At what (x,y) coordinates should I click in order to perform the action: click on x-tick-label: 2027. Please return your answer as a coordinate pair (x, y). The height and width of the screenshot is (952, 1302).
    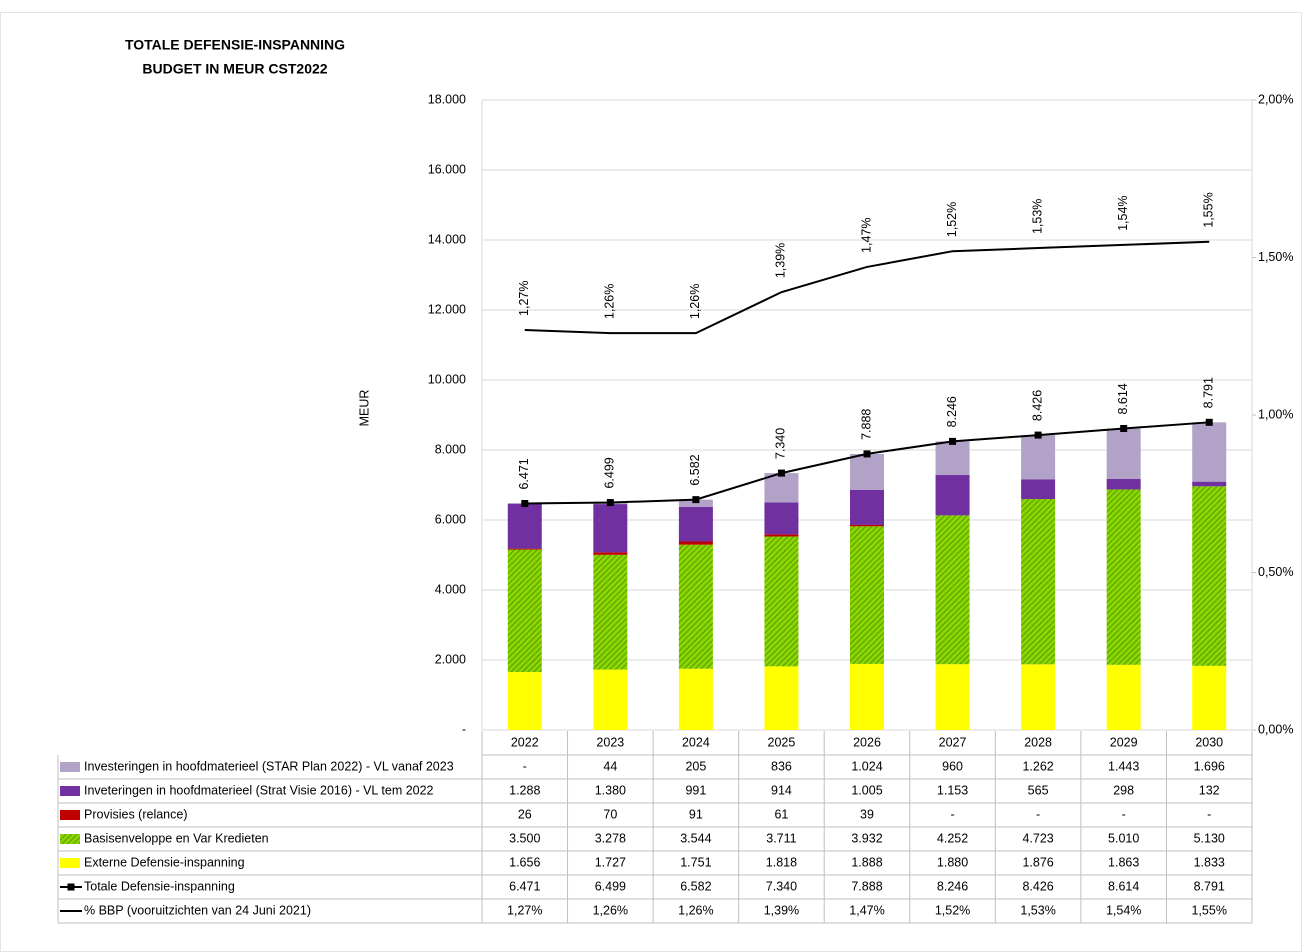
    Looking at the image, I should click on (953, 742).